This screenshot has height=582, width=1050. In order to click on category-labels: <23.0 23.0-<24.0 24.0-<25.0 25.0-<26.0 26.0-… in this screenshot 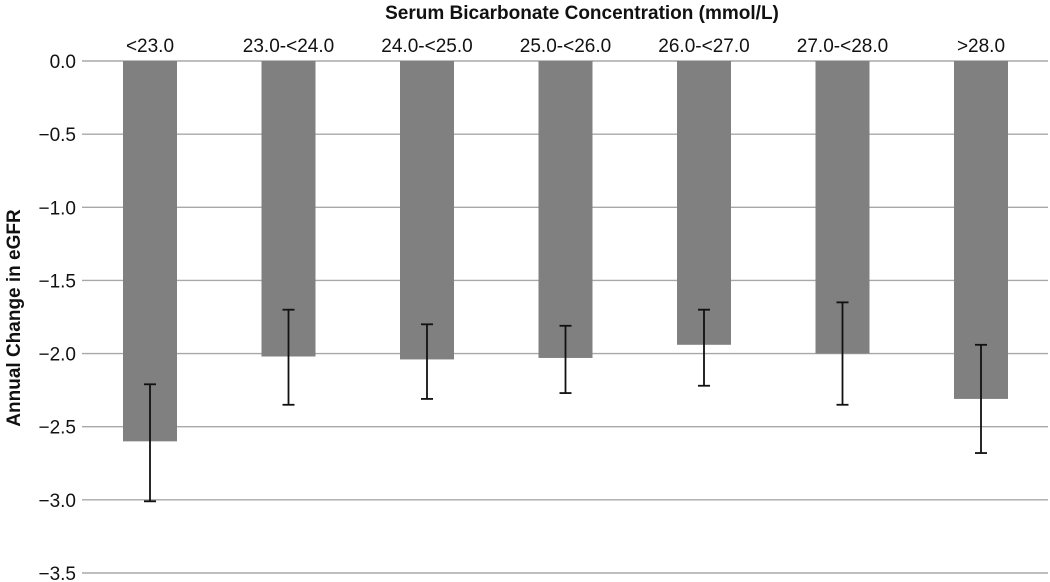, I will do `click(565, 46)`.